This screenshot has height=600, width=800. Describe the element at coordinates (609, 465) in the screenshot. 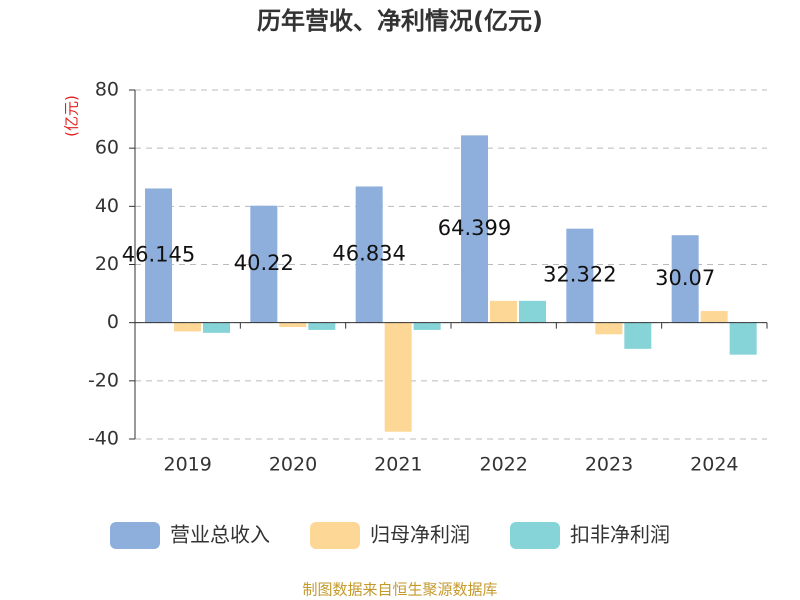

I see `x-tick-label: 2023` at that location.